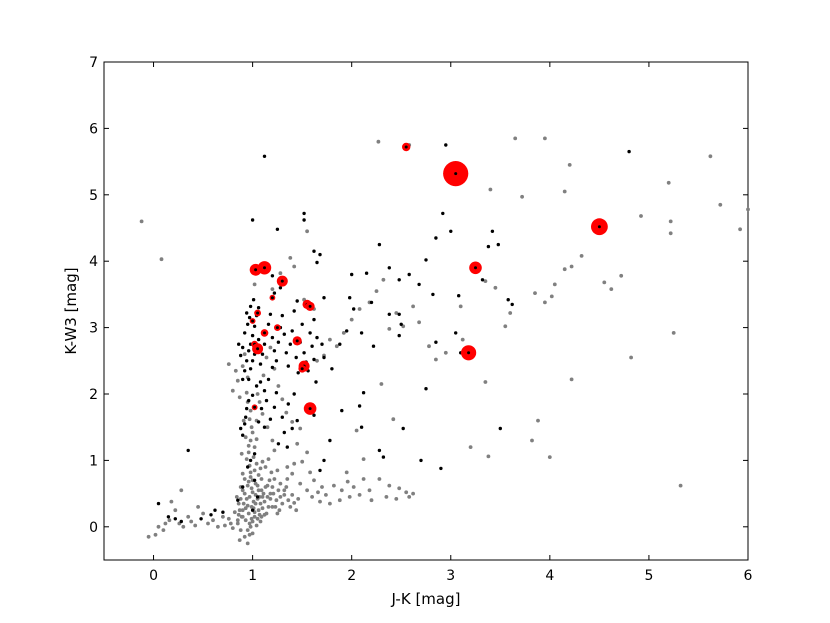  What do you see at coordinates (93, 528) in the screenshot?
I see `y-tick-label-0: 0` at bounding box center [93, 528].